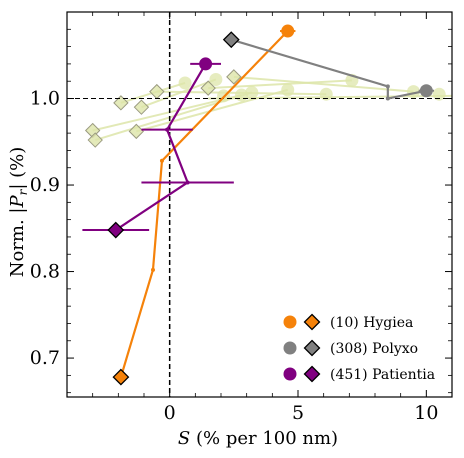 Image resolution: width=464 pixels, height=458 pixels. Describe the element at coordinates (298, 413) in the screenshot. I see `x-tick-label: 5` at that location.